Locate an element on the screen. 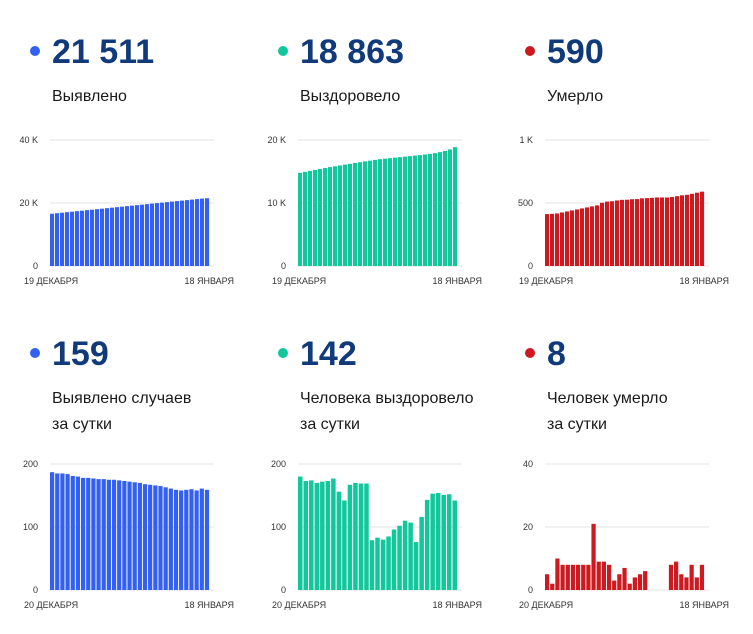  x-tick-label: 20 ДЕКАБРЯ is located at coordinates (51, 605).